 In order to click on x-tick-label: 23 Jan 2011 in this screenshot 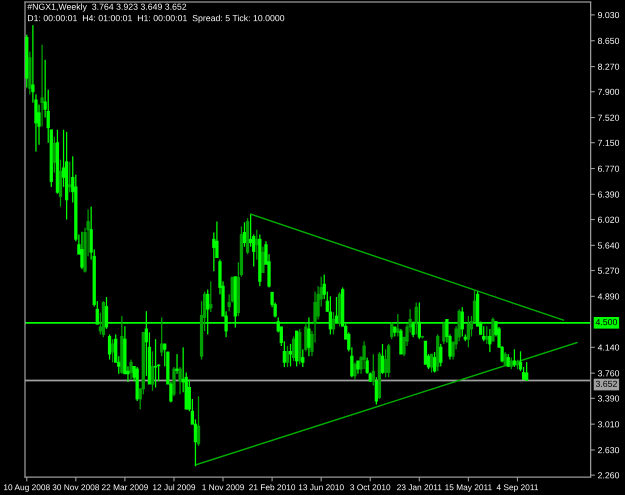, I will do `click(419, 487)`.